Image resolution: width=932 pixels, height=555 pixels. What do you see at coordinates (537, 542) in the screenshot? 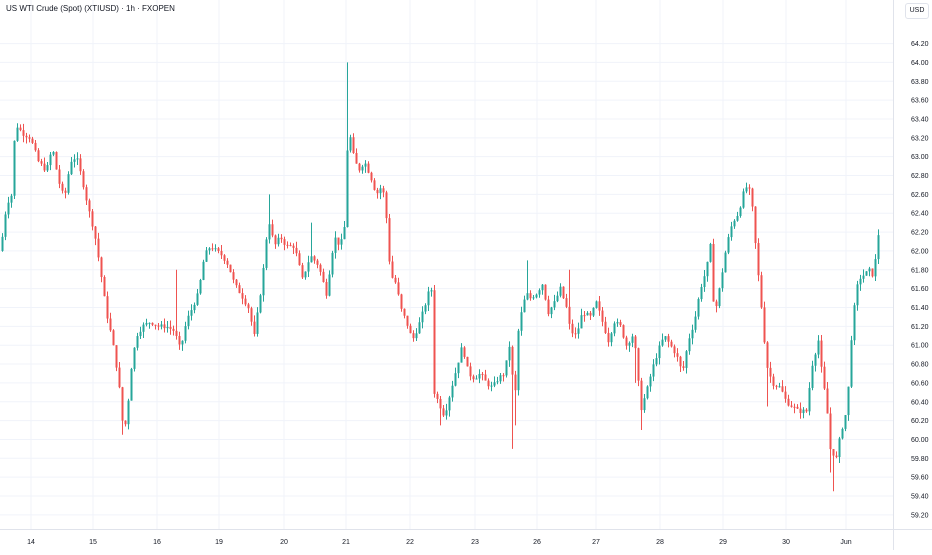
I see `x-tick-label: 26` at bounding box center [537, 542].